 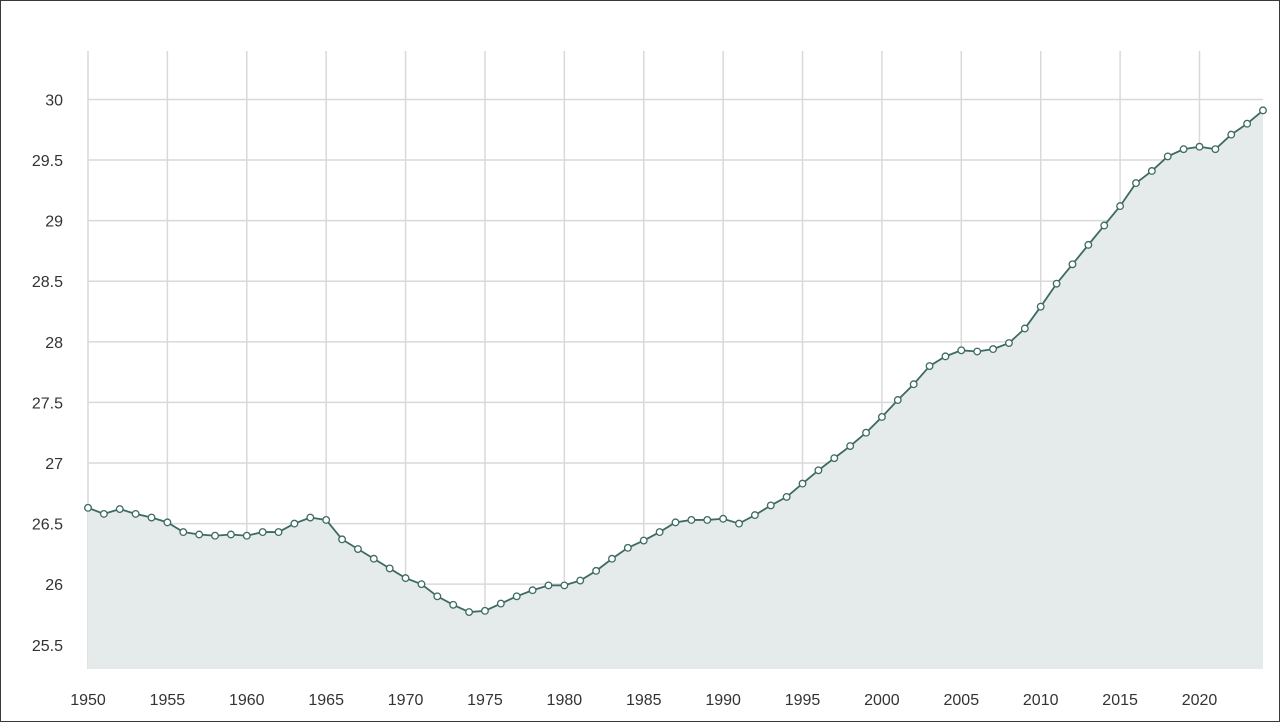 What do you see at coordinates (326, 700) in the screenshot?
I see `x-tick-label: 1965` at bounding box center [326, 700].